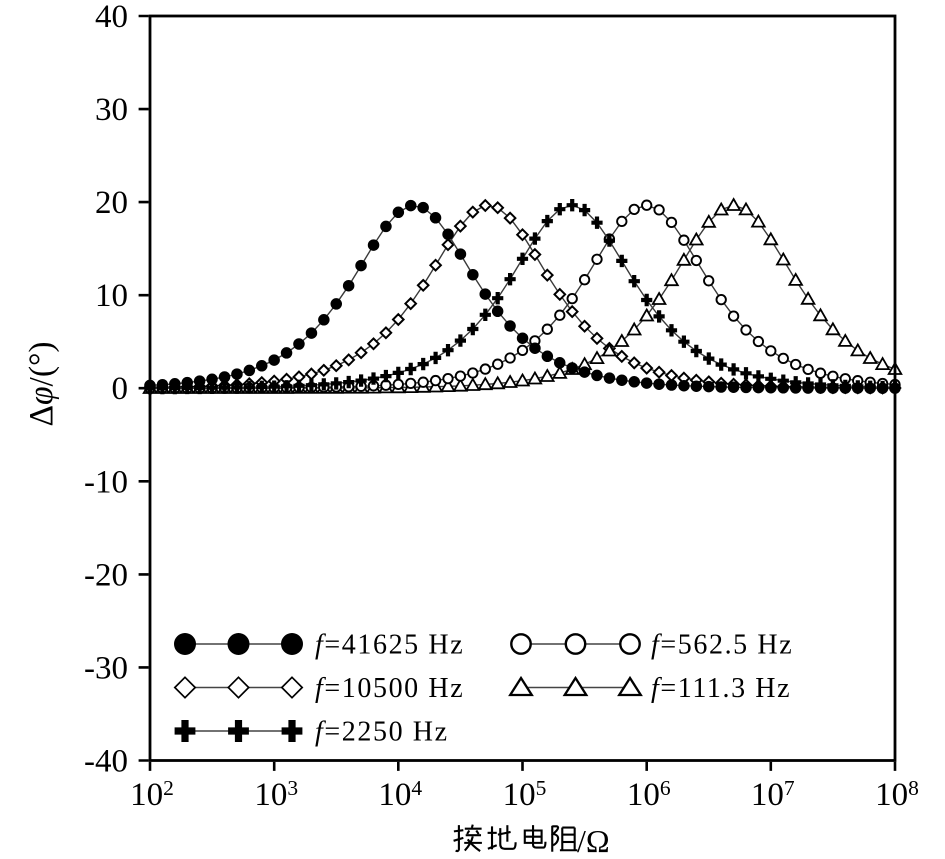 The height and width of the screenshot is (859, 945). What do you see at coordinates (111, 110) in the screenshot?
I see `svg-text: 30` at bounding box center [111, 110].